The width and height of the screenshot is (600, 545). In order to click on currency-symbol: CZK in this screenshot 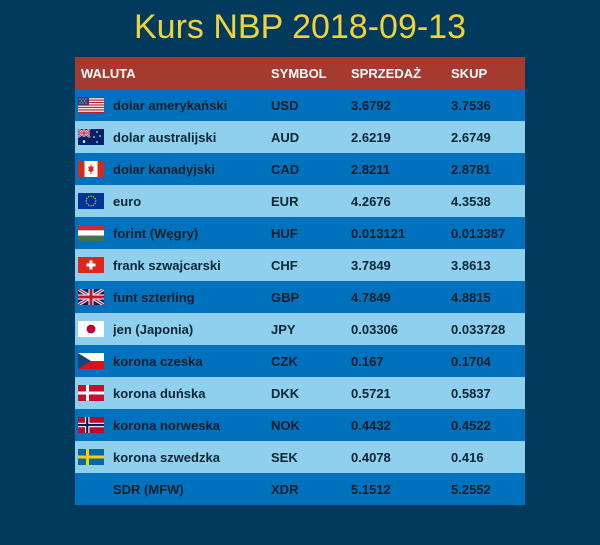, I will do `click(311, 361)`.